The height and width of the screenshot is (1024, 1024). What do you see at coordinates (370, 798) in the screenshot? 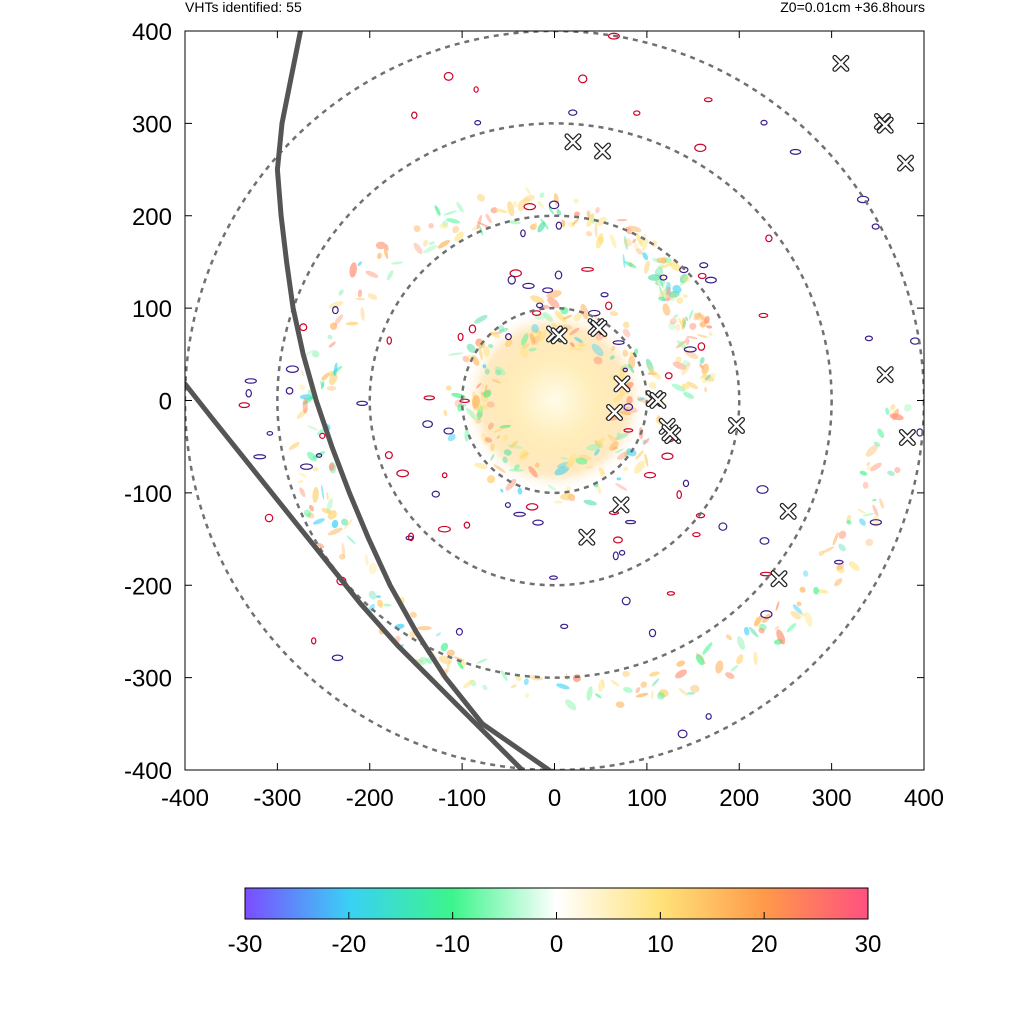
I see `x-tick-label: -200` at bounding box center [370, 798].